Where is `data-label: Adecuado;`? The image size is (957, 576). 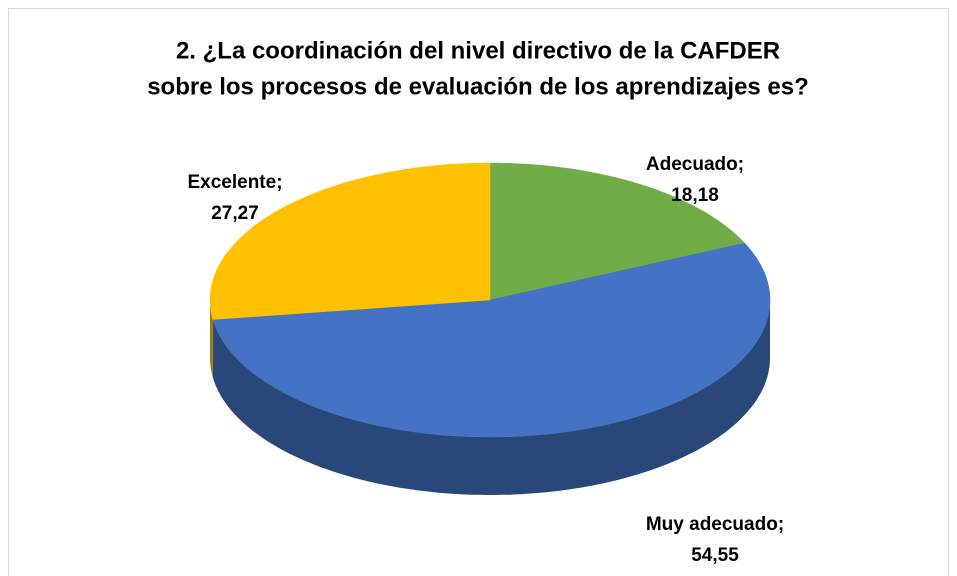
data-label: Adecuado; is located at coordinates (695, 164).